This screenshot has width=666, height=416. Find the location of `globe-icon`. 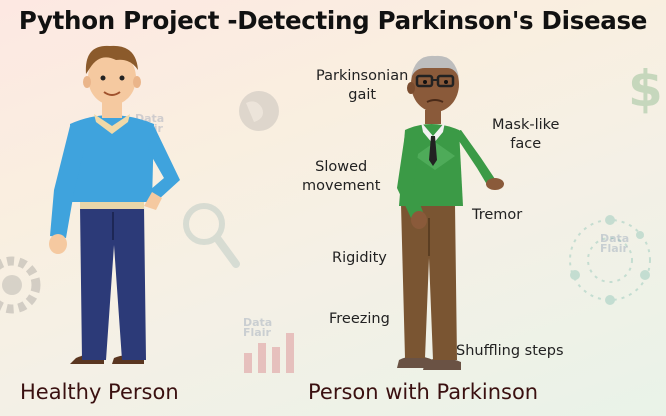

globe-icon is located at coordinates (259, 111).